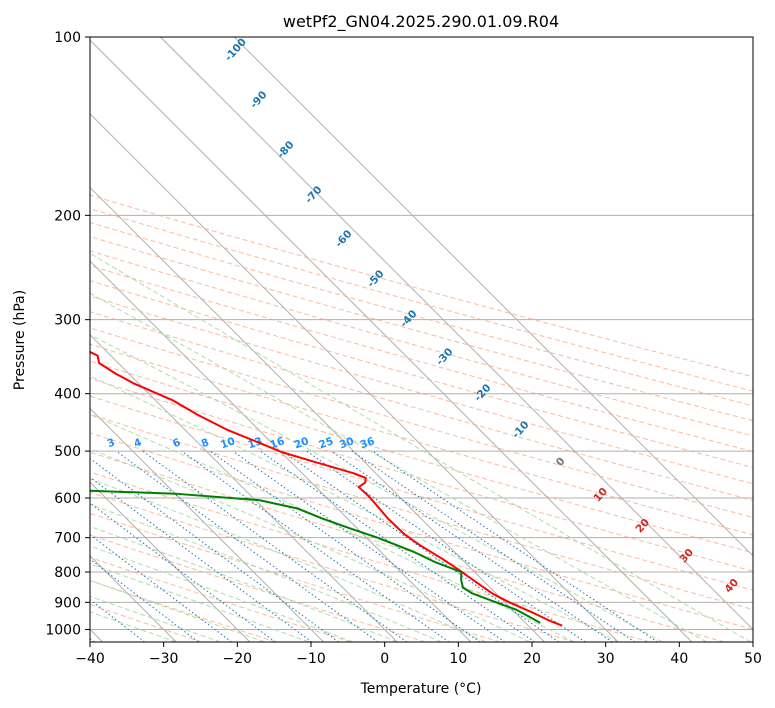 The height and width of the screenshot is (708, 775). Describe the element at coordinates (137, 443) in the screenshot. I see `mixing-ratio-label: 4` at that location.